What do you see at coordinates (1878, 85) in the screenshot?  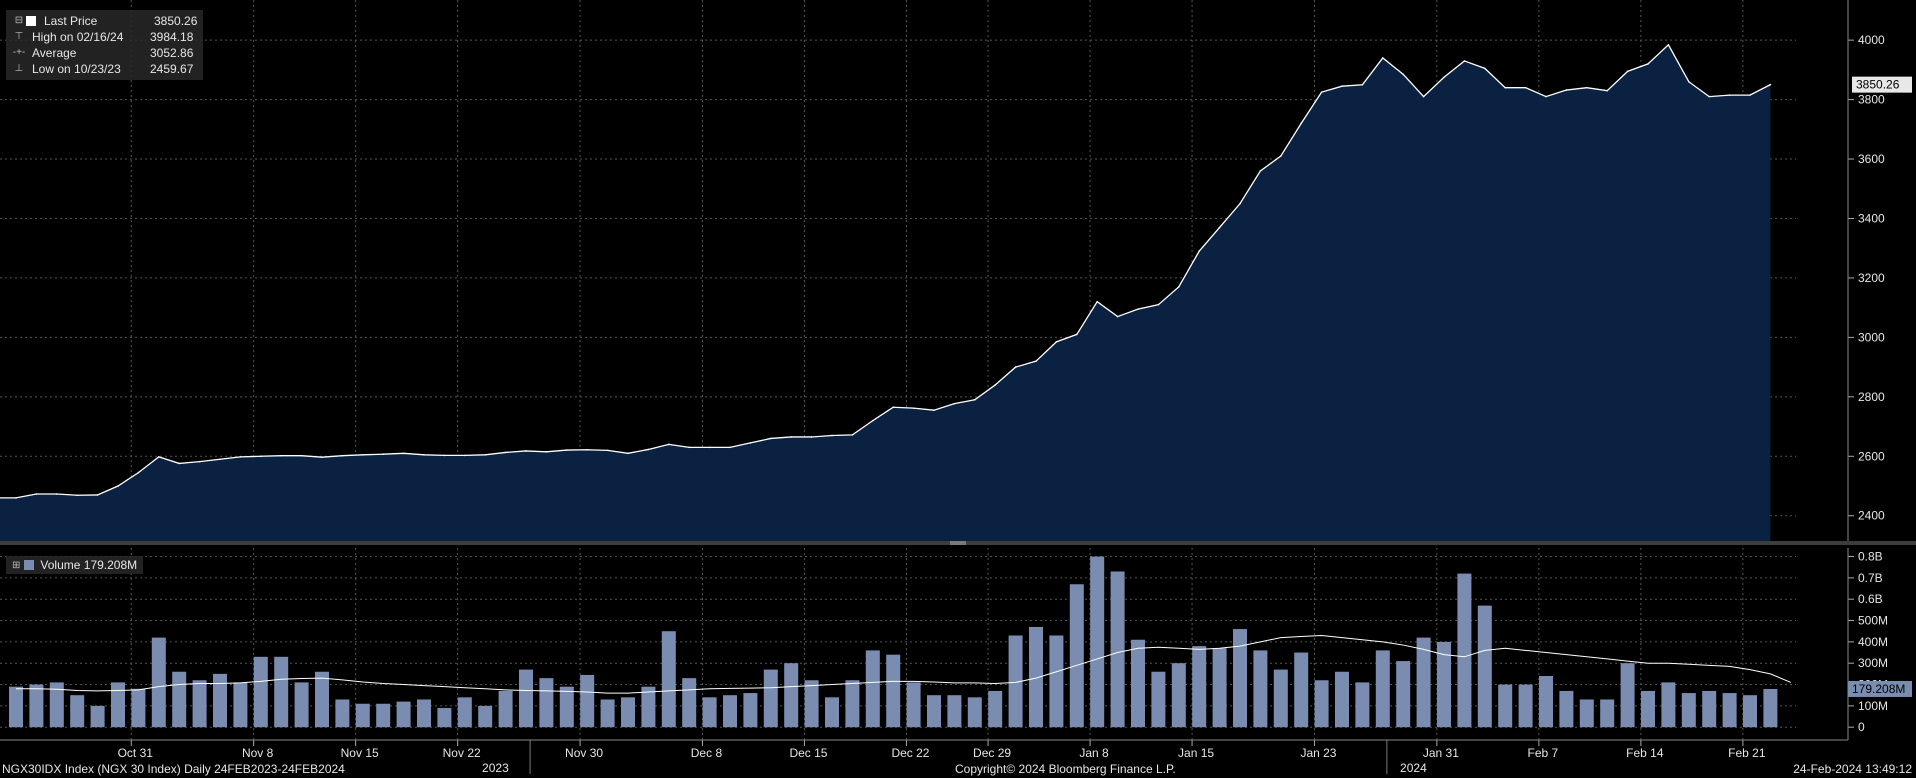 I see `price-last-tag: 3850.26` at bounding box center [1878, 85].